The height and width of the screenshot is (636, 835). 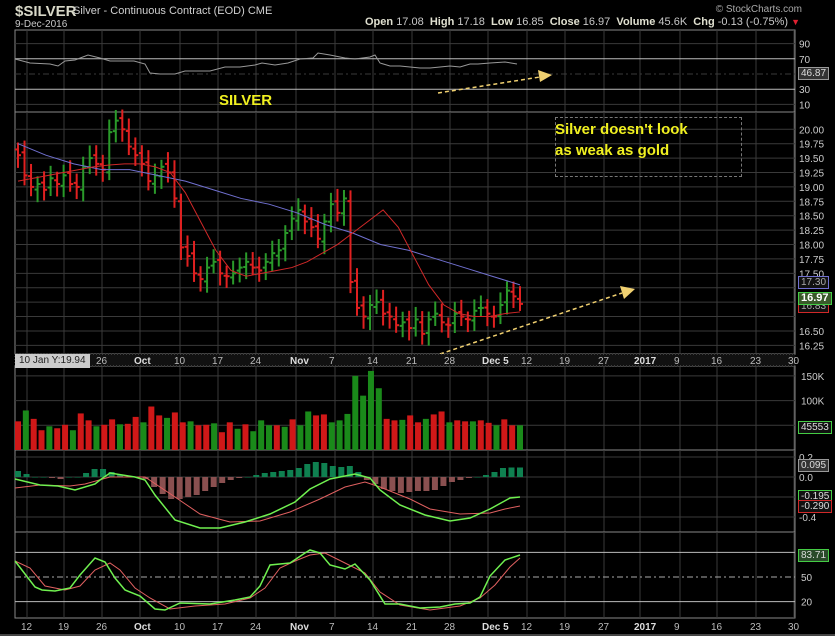 What do you see at coordinates (811, 202) in the screenshot?
I see `svg-text: 18.75` at bounding box center [811, 202].